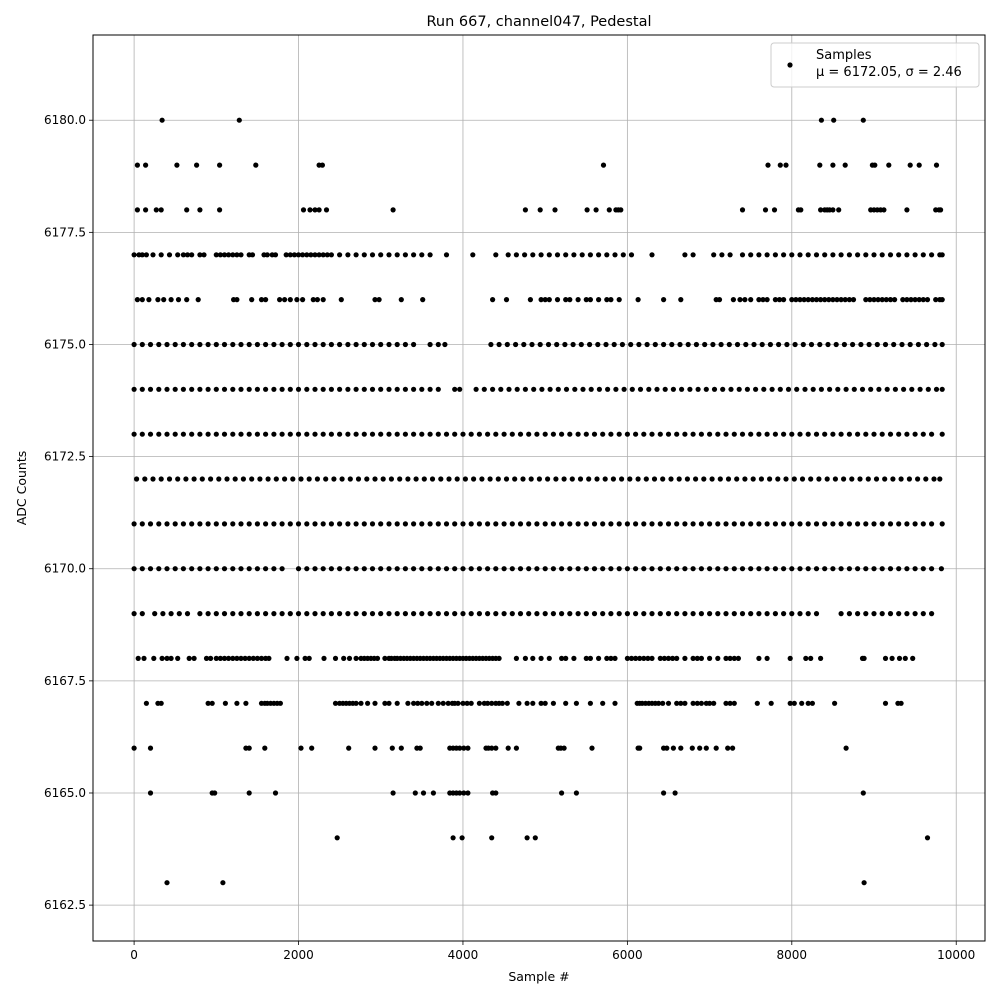  What do you see at coordinates (65, 457) in the screenshot?
I see `y-tick-label: 6172.5` at bounding box center [65, 457].